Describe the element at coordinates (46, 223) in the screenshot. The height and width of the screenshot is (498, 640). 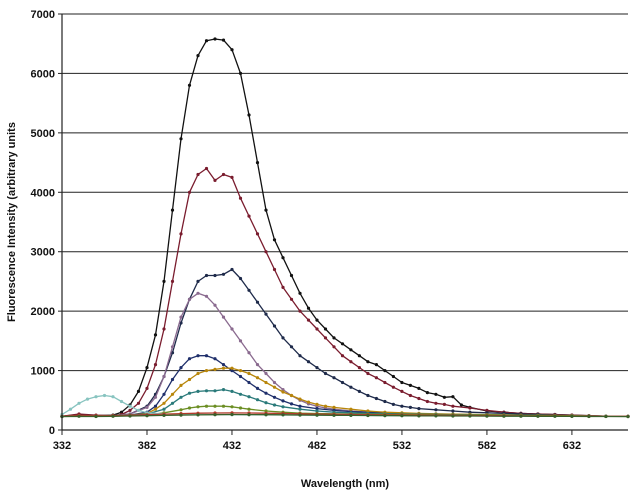
I see `y-ticks: 0 1000 2000 3000 4000 5000 6000 7000` at that location.